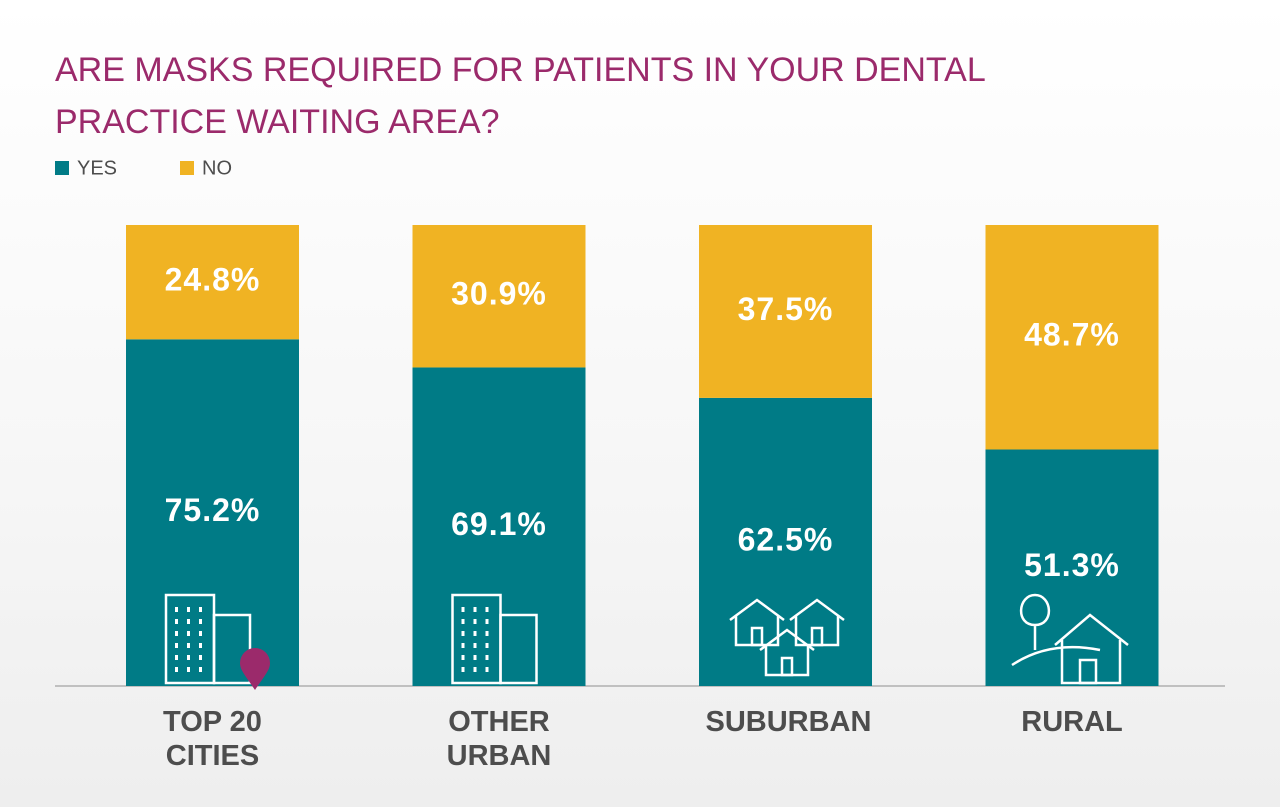 This screenshot has height=807, width=1280. I want to click on x-tick-label: RURAL, so click(1072, 722).